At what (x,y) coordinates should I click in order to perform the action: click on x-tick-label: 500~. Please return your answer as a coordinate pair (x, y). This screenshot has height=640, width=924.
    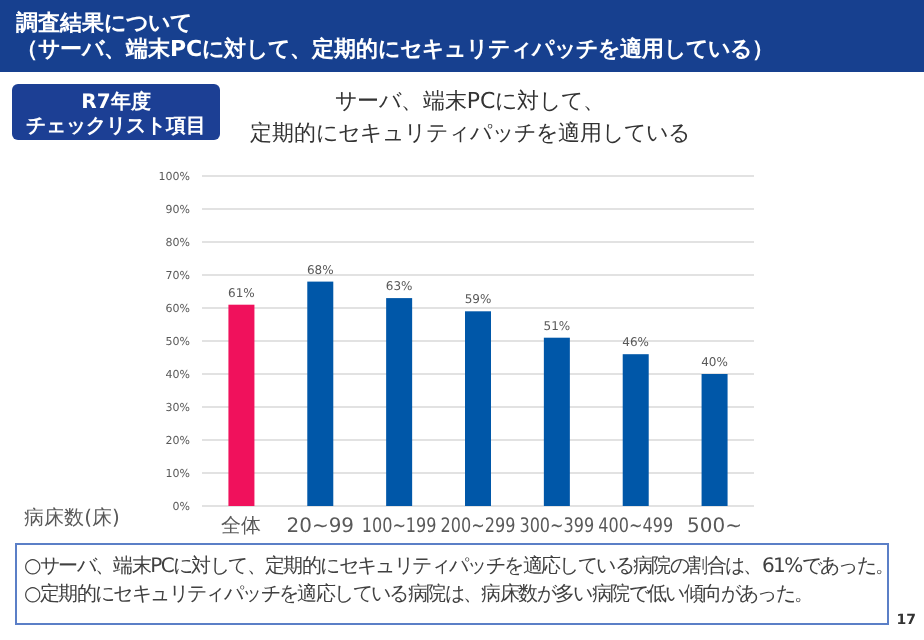
    Looking at the image, I should click on (715, 527).